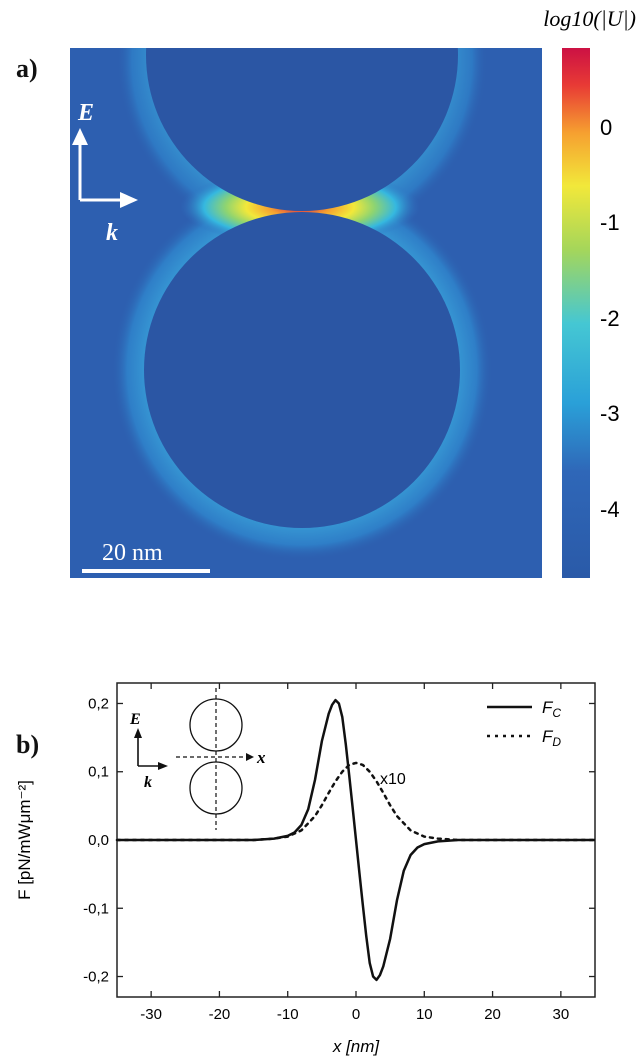 This screenshot has height=1057, width=638. What do you see at coordinates (492, 1014) in the screenshot?
I see `x-tick-label: 20` at bounding box center [492, 1014].